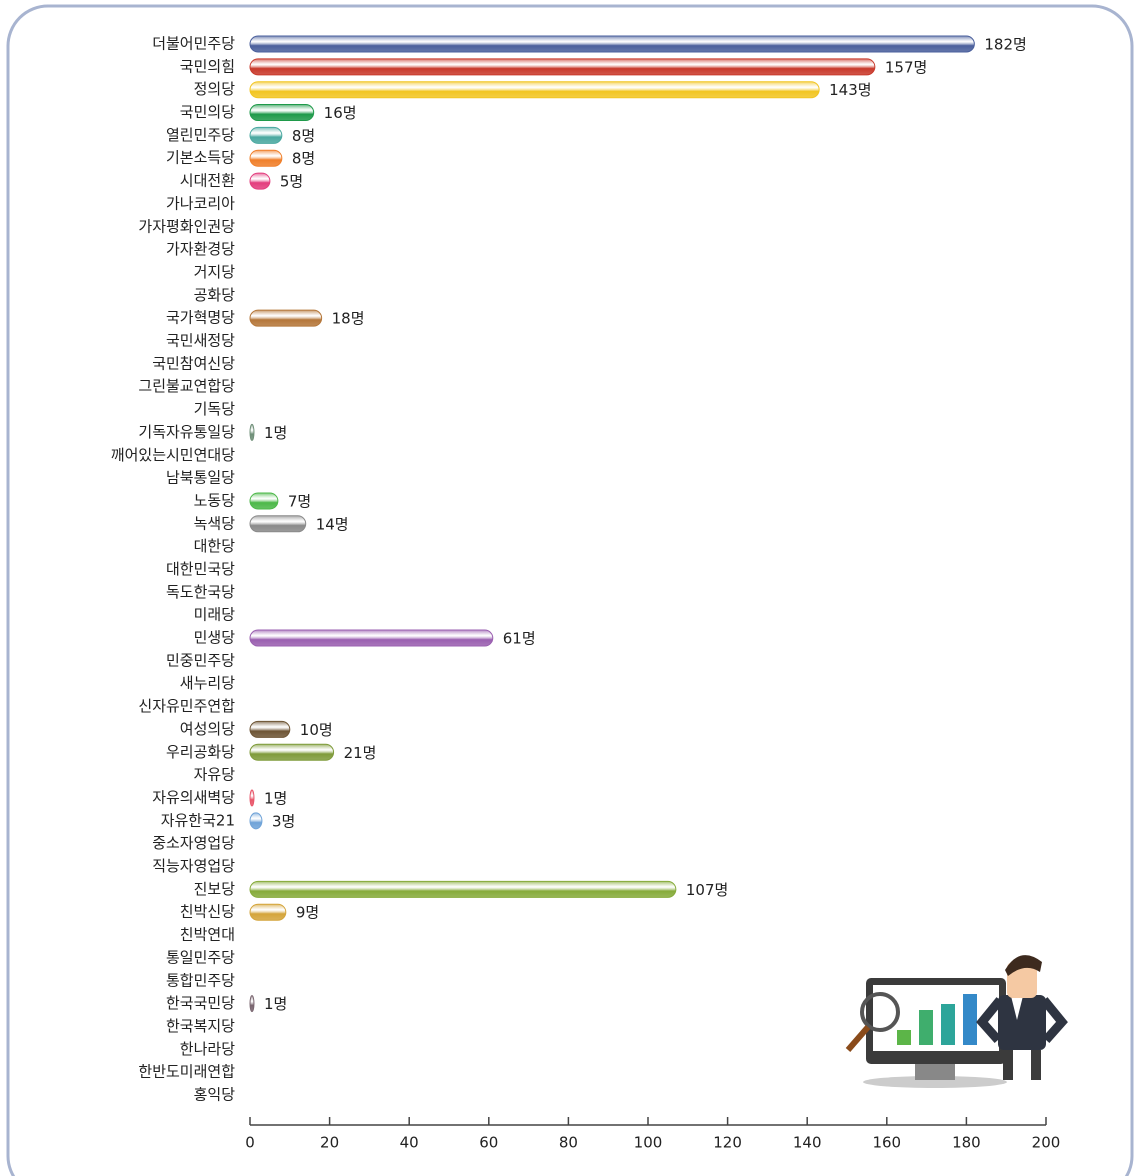 This screenshot has width=1139, height=1176. I want to click on value-label: 143명, so click(850, 90).